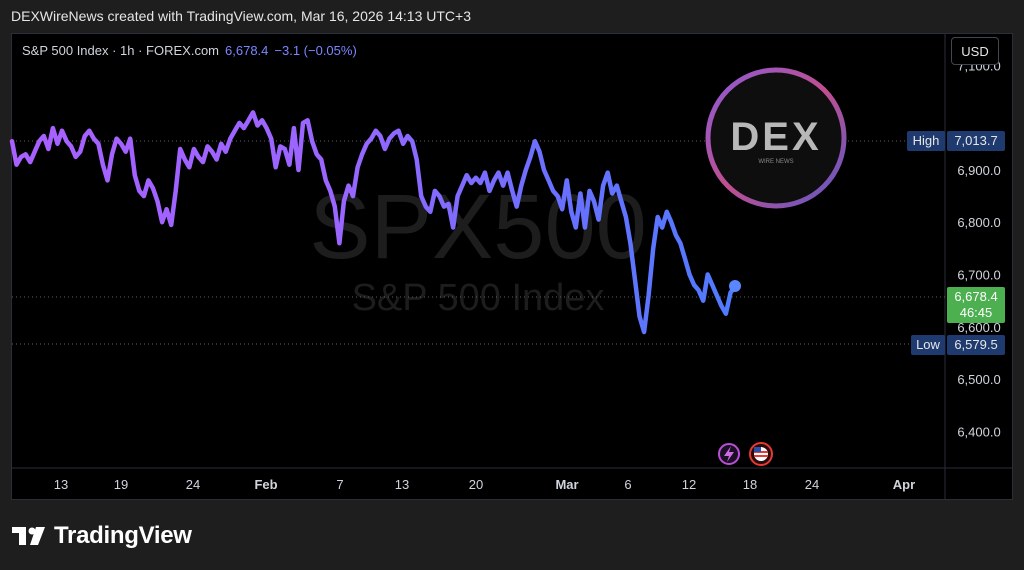 Image resolution: width=1024 pixels, height=570 pixels. I want to click on currency-button: USD, so click(975, 51).